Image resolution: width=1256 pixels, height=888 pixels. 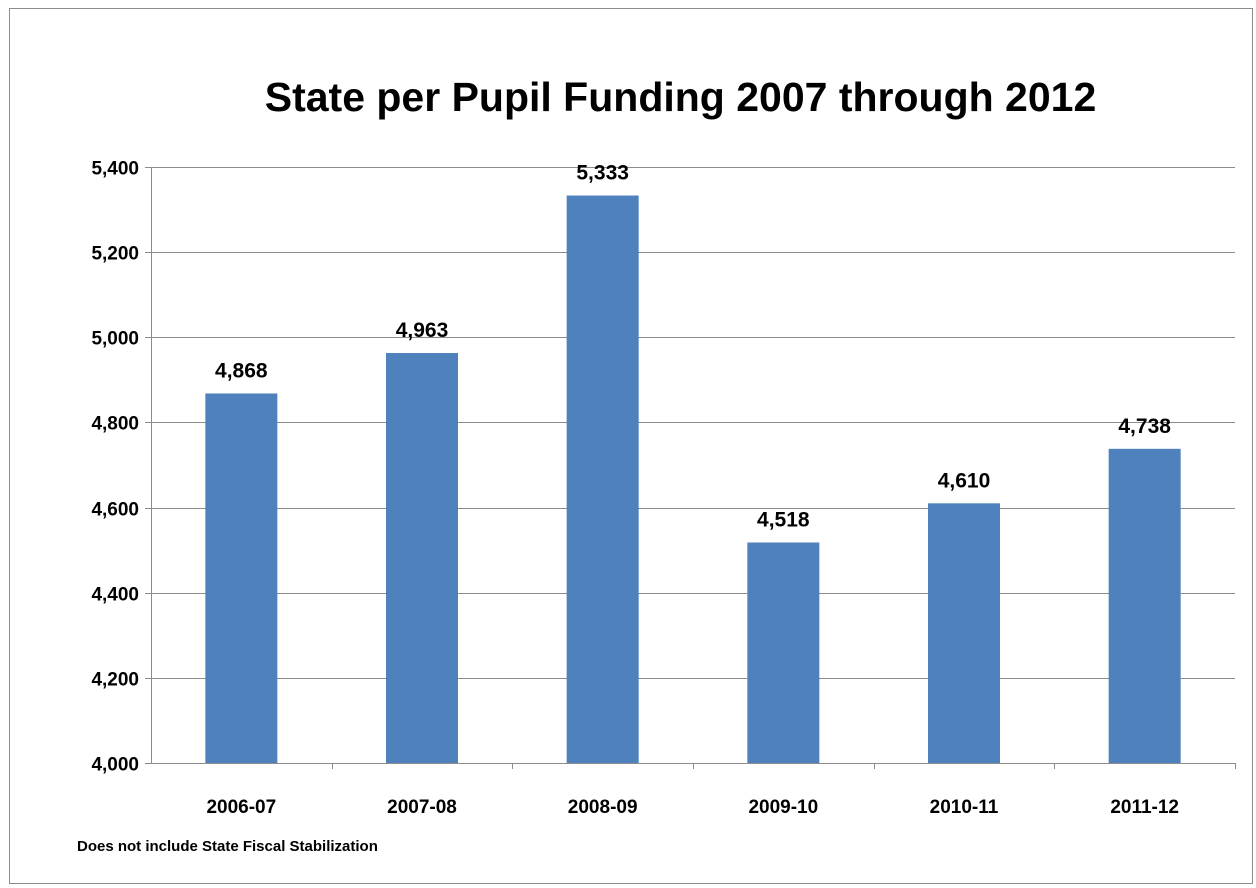 I want to click on data-label: 4,868, so click(x=241, y=370).